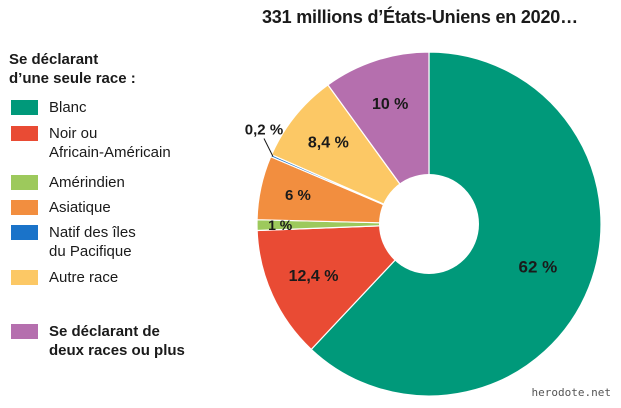 This screenshot has height=408, width=621. Describe the element at coordinates (87, 182) in the screenshot. I see `legend-label-amerindien: Amérindien` at that location.